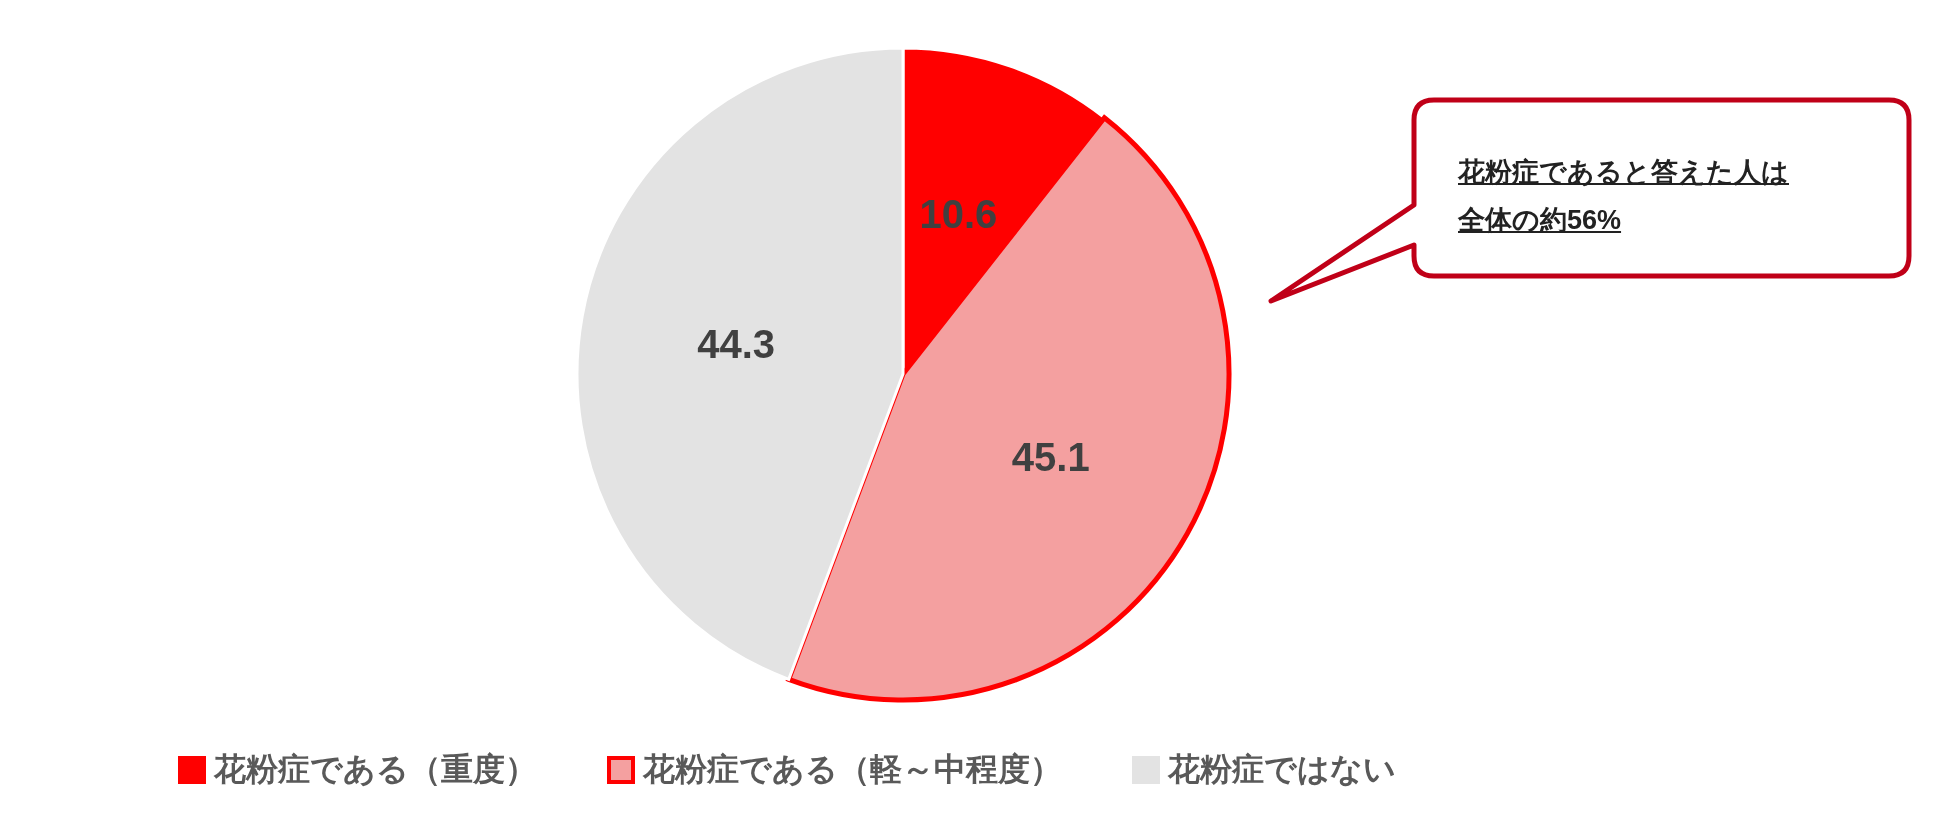 The image size is (1950, 837). What do you see at coordinates (852, 769) in the screenshot?
I see `legend-label: 花粉症である（軽～中程度）` at bounding box center [852, 769].